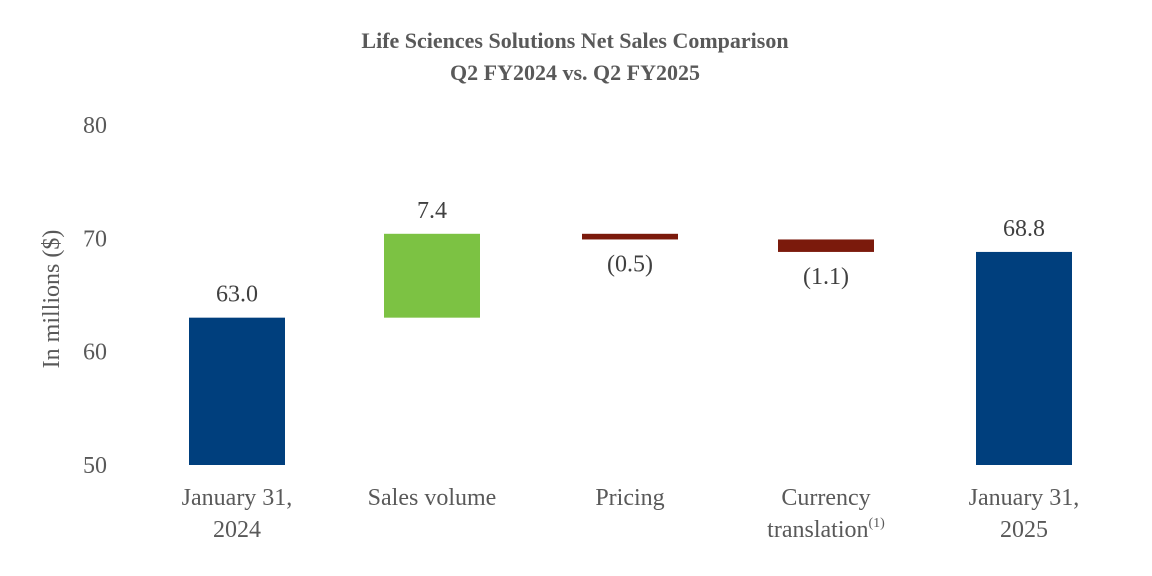 The width and height of the screenshot is (1152, 576). I want to click on category-label: January 31, 2024, so click(237, 514).